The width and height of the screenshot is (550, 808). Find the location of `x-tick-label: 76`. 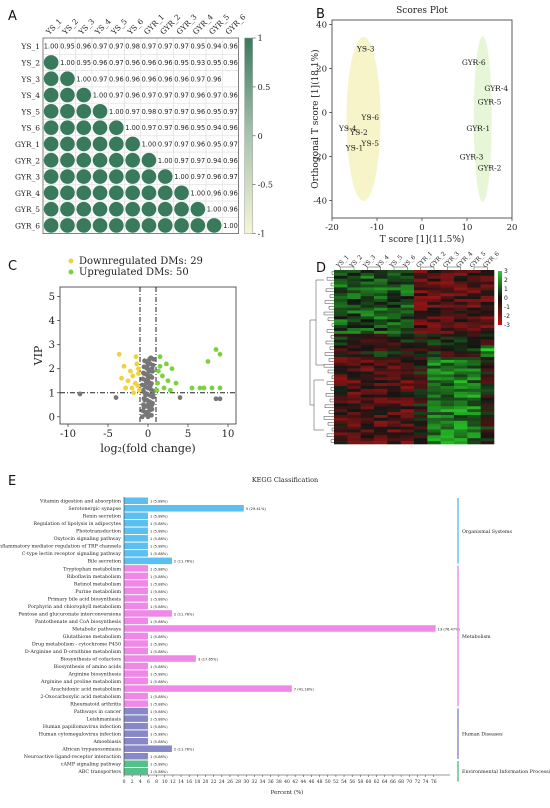

x-tick-label: 76 is located at coordinates (434, 782).